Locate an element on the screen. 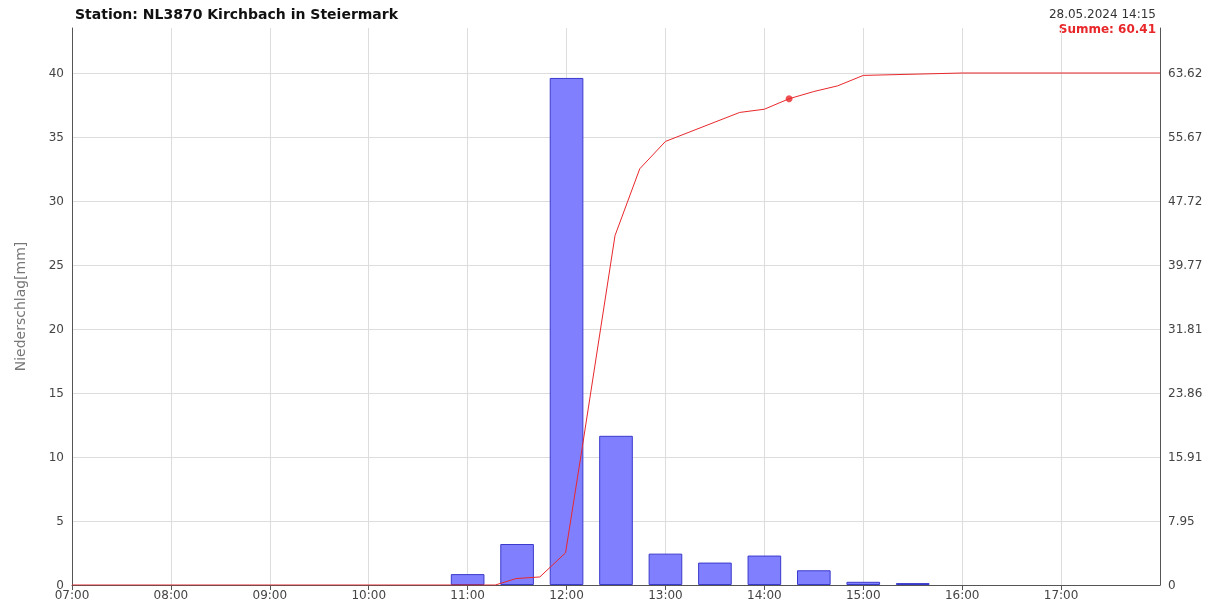  y-tick-label: 25 is located at coordinates (56, 264).